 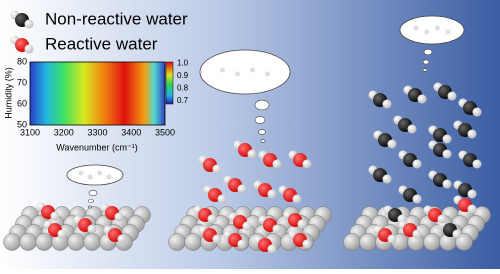 What do you see at coordinates (30, 132) in the screenshot?
I see `x-tick-label: 3100` at bounding box center [30, 132].